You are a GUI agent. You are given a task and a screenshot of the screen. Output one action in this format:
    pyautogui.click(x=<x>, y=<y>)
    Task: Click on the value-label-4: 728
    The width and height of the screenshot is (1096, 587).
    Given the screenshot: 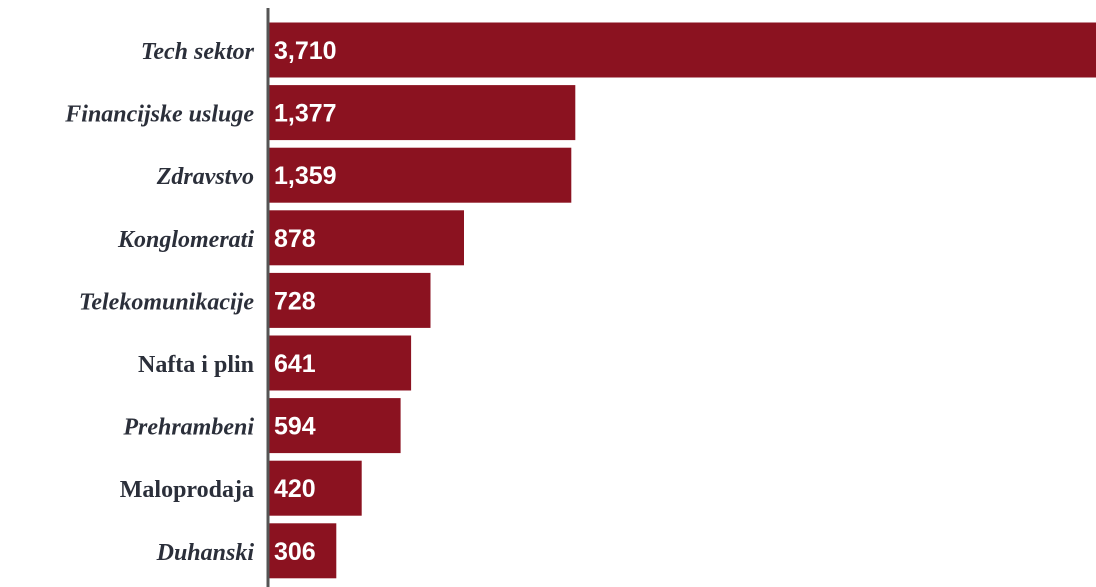 What is the action you would take?
    pyautogui.click(x=295, y=301)
    